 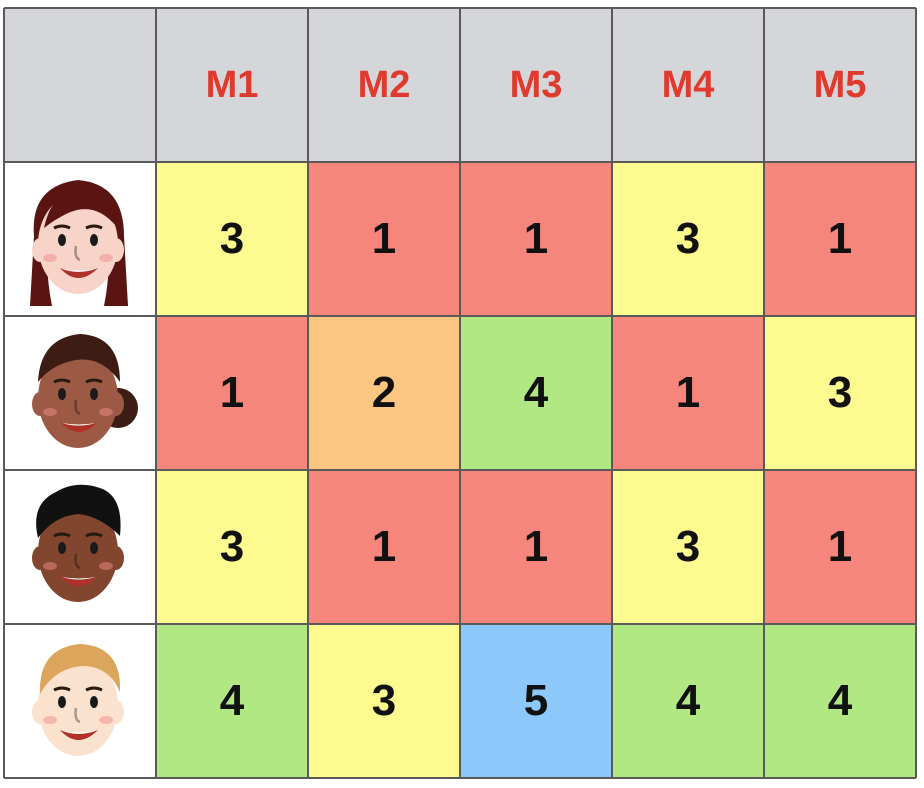 I want to click on corner-header-cell, so click(x=80, y=85).